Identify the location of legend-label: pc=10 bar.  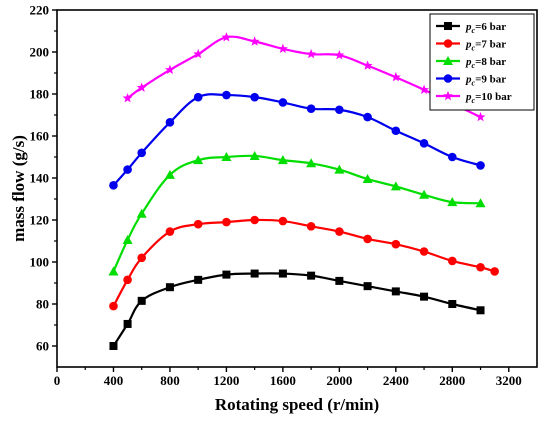
(488, 98).